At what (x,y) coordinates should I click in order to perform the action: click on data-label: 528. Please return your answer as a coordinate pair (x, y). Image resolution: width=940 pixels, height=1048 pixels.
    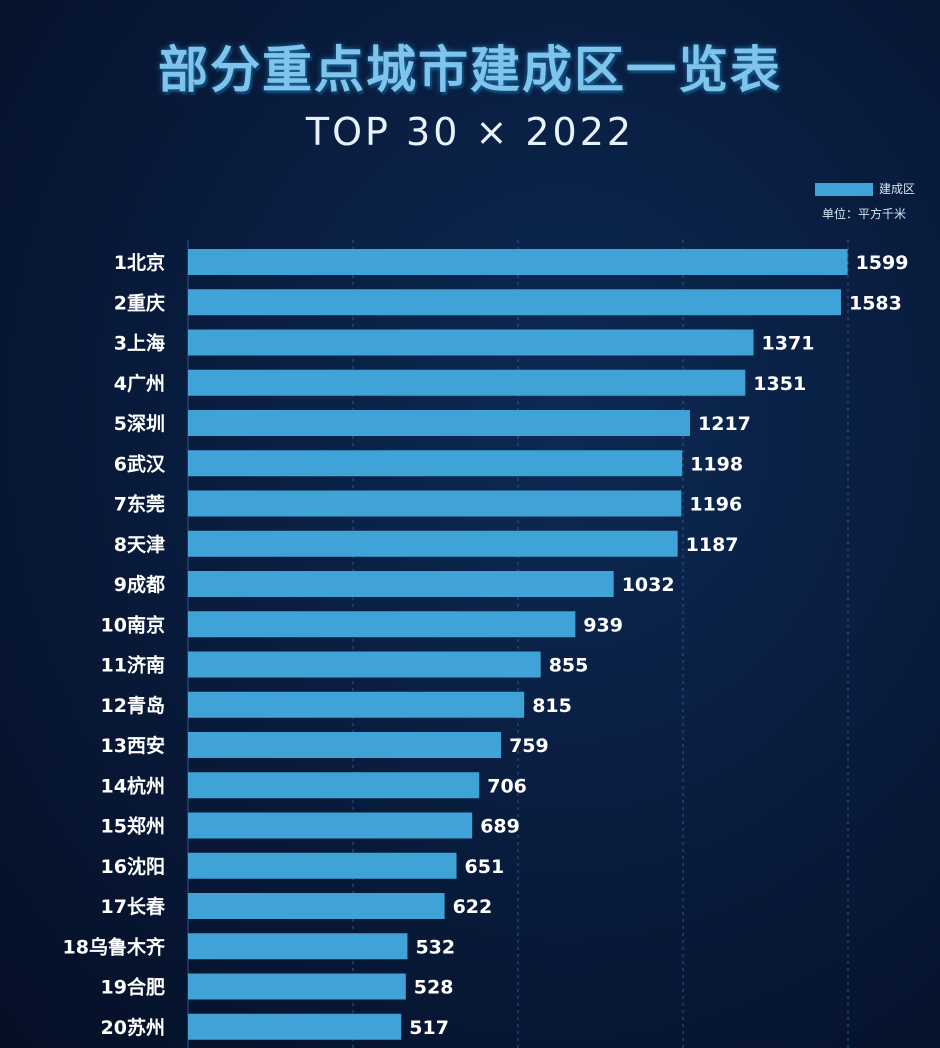
    Looking at the image, I should click on (434, 988).